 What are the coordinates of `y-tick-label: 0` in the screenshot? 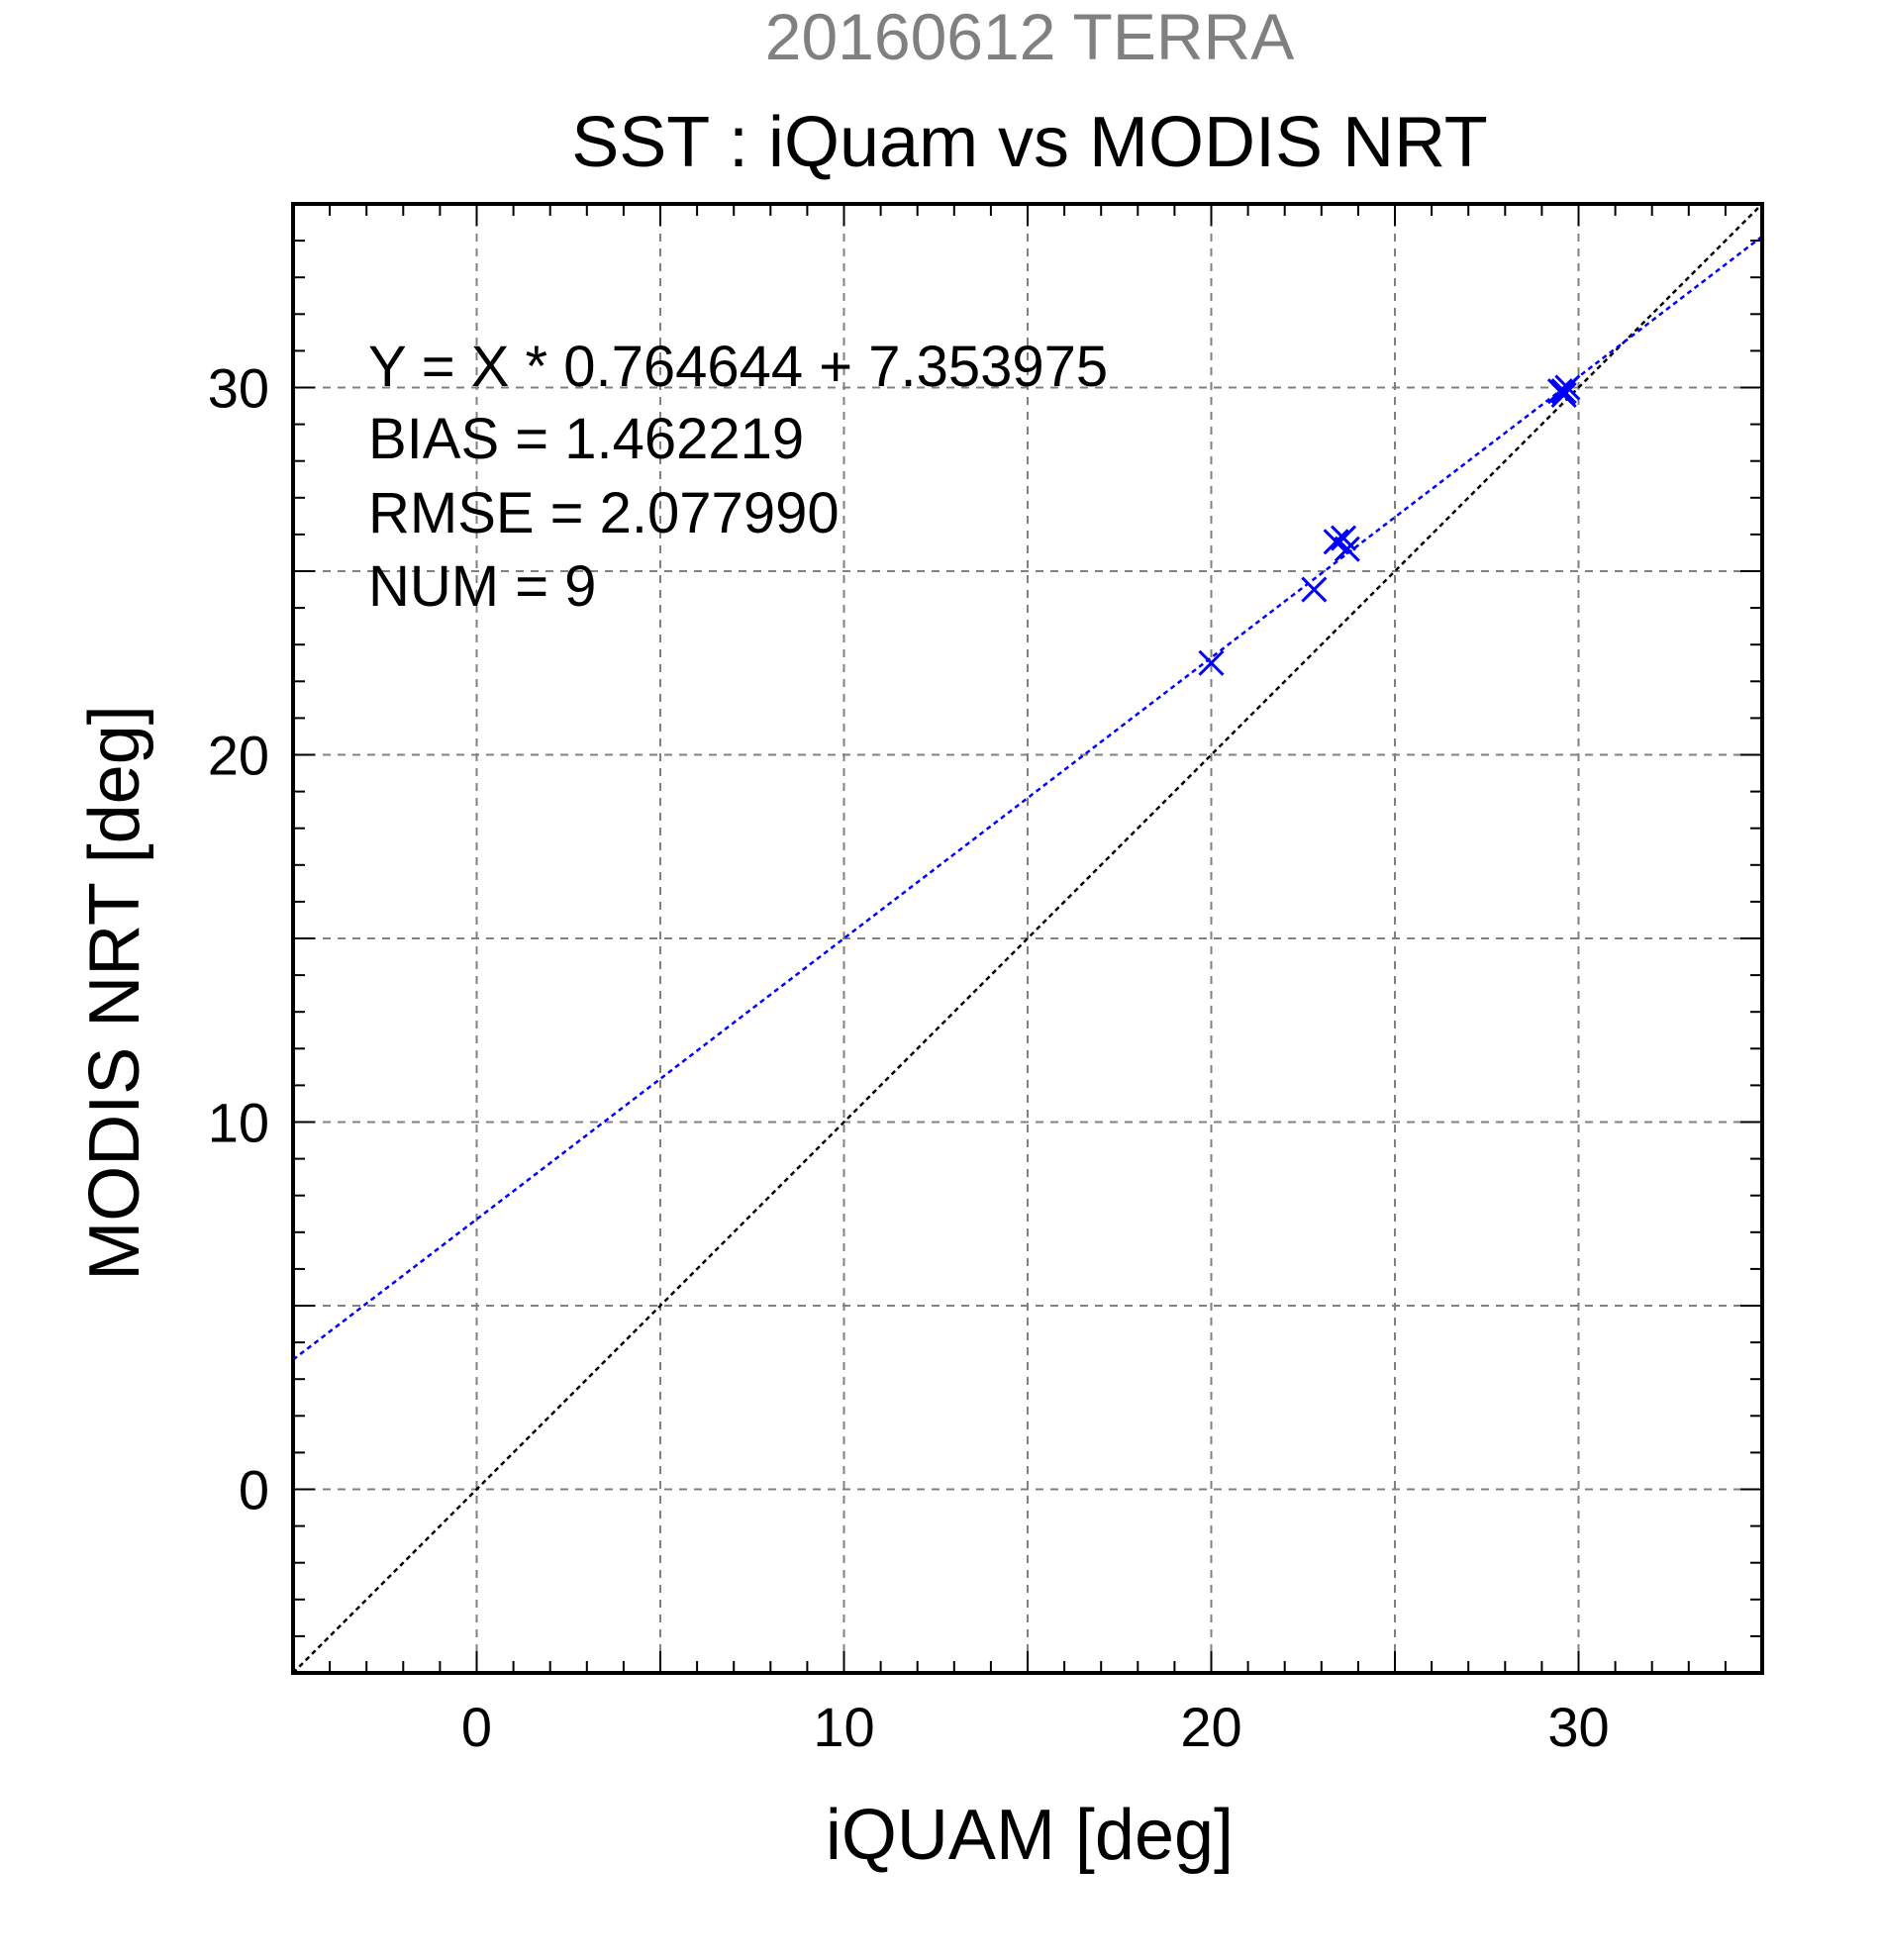 It's located at (254, 1490).